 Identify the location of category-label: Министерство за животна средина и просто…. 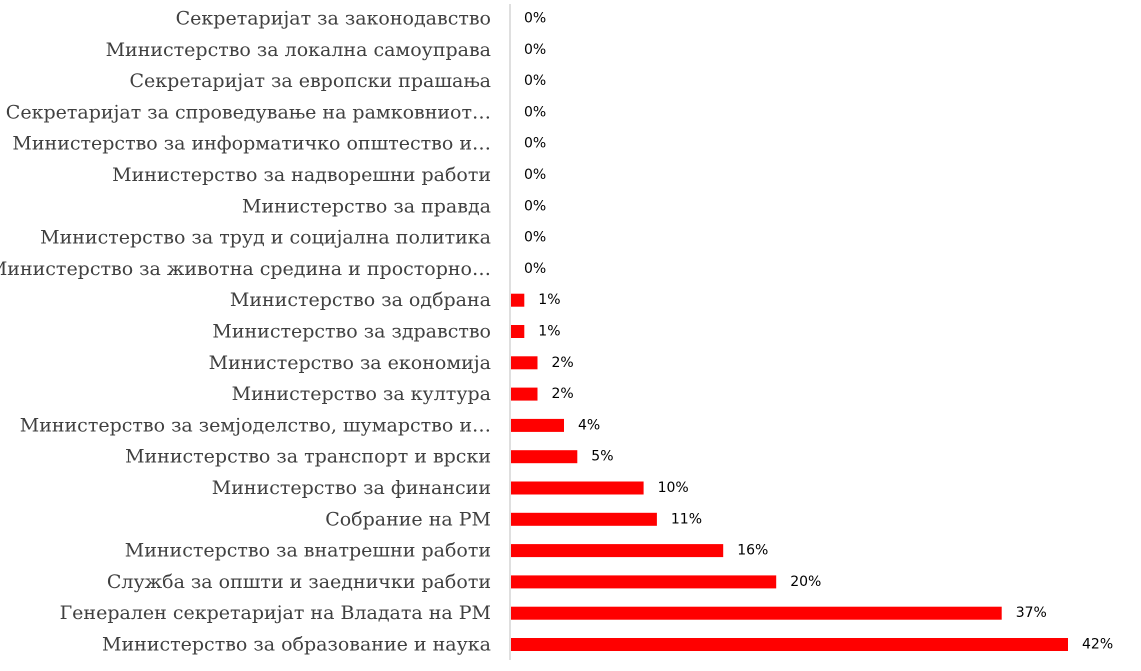
(245, 269).